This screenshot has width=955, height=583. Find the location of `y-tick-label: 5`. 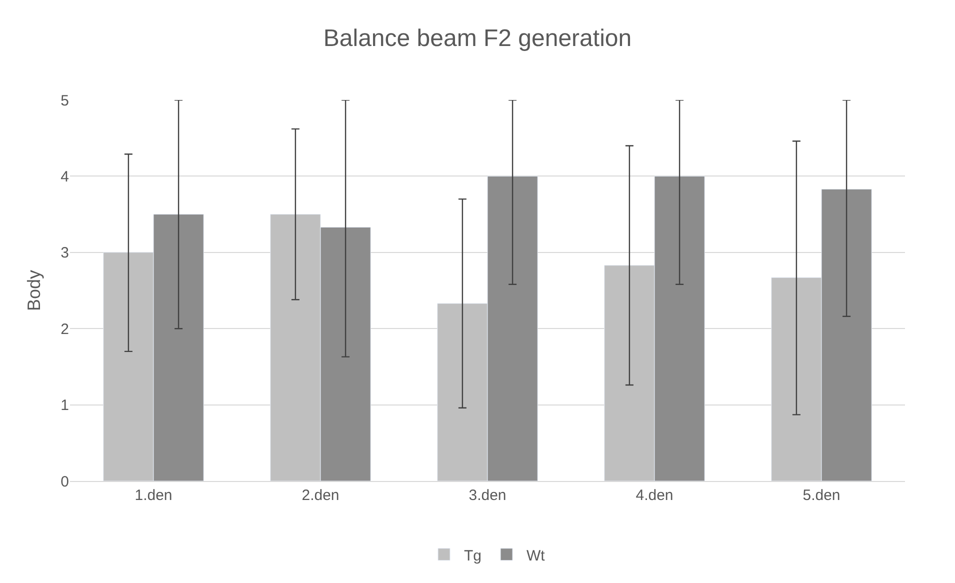

y-tick-label: 5 is located at coordinates (64, 101).